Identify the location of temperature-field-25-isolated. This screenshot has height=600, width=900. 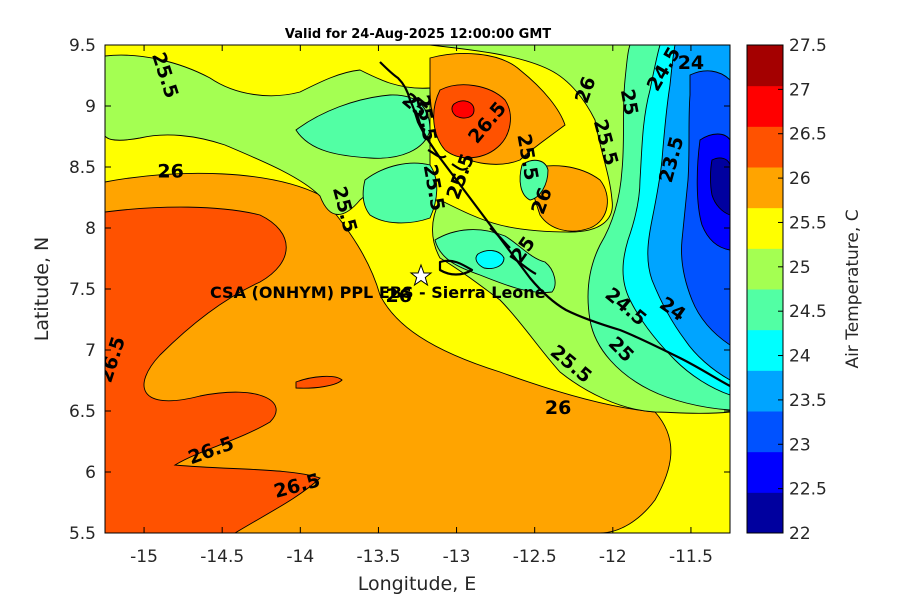
(534, 180).